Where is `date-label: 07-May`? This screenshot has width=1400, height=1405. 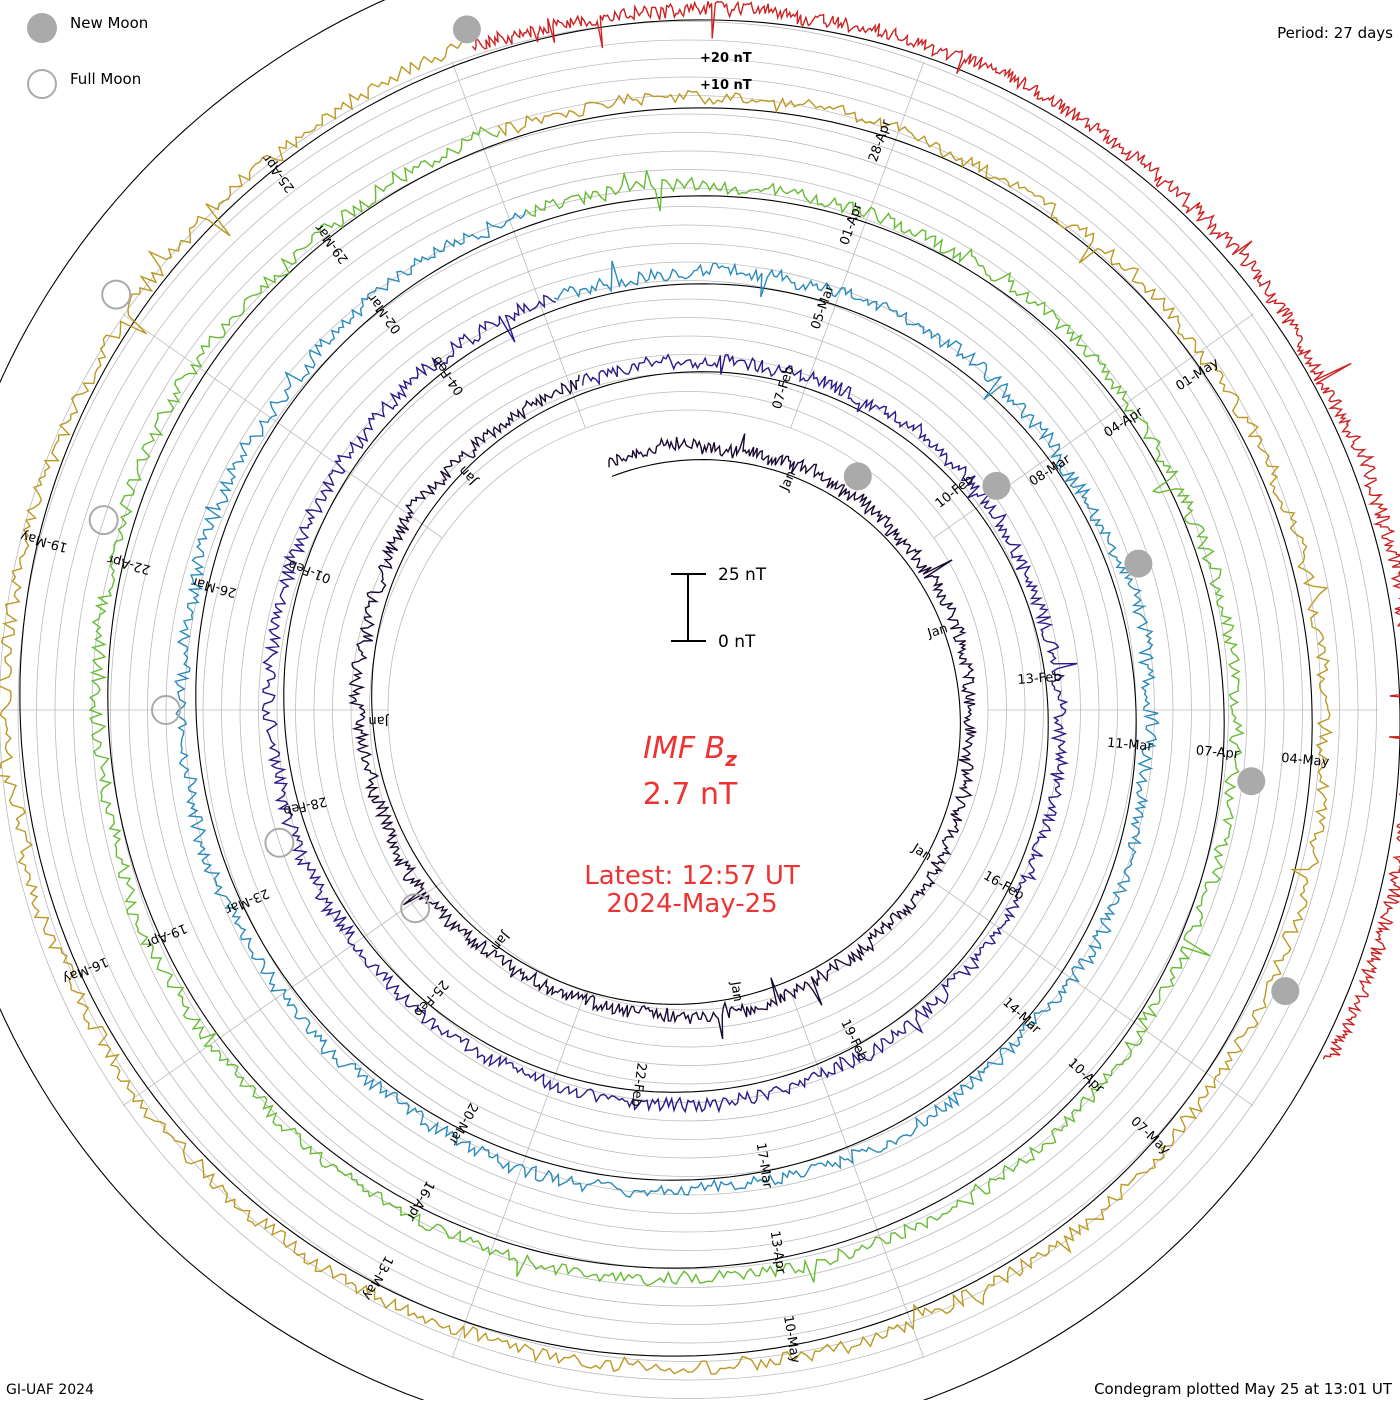 date-label: 07-May is located at coordinates (1150, 1136).